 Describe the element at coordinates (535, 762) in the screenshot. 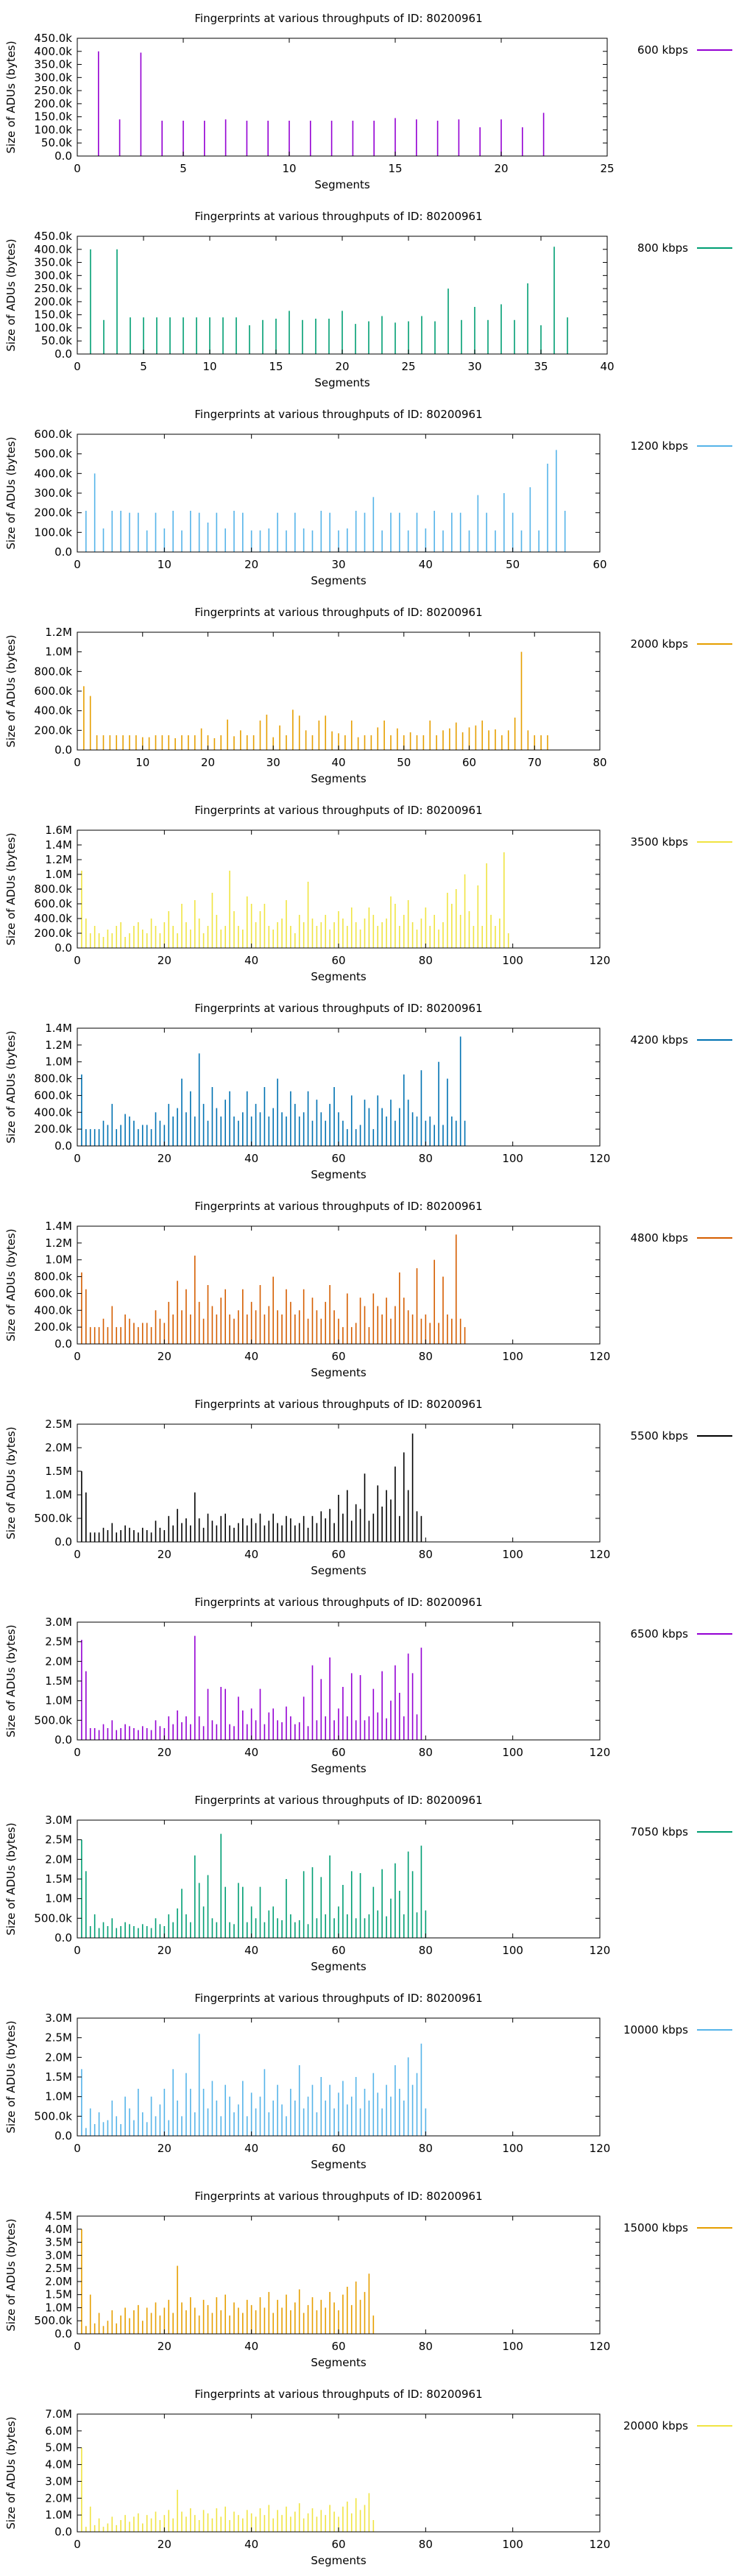

I see `x-tick-label: 70` at that location.